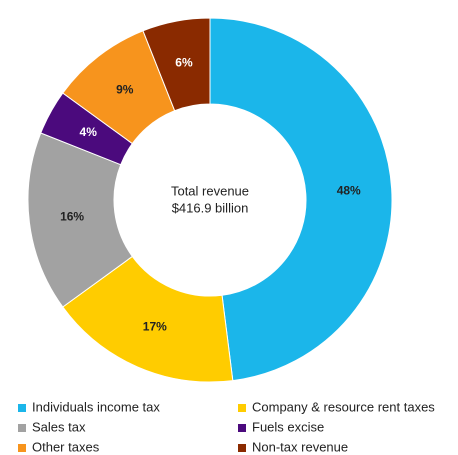 This screenshot has width=458, height=455. I want to click on data-label: 4%, so click(89, 132).